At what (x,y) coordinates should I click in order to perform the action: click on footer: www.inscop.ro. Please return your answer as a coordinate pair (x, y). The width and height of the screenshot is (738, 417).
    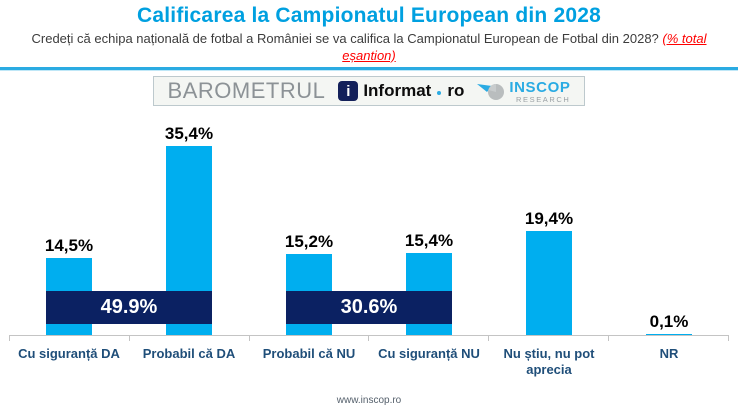
    Looking at the image, I should click on (369, 399).